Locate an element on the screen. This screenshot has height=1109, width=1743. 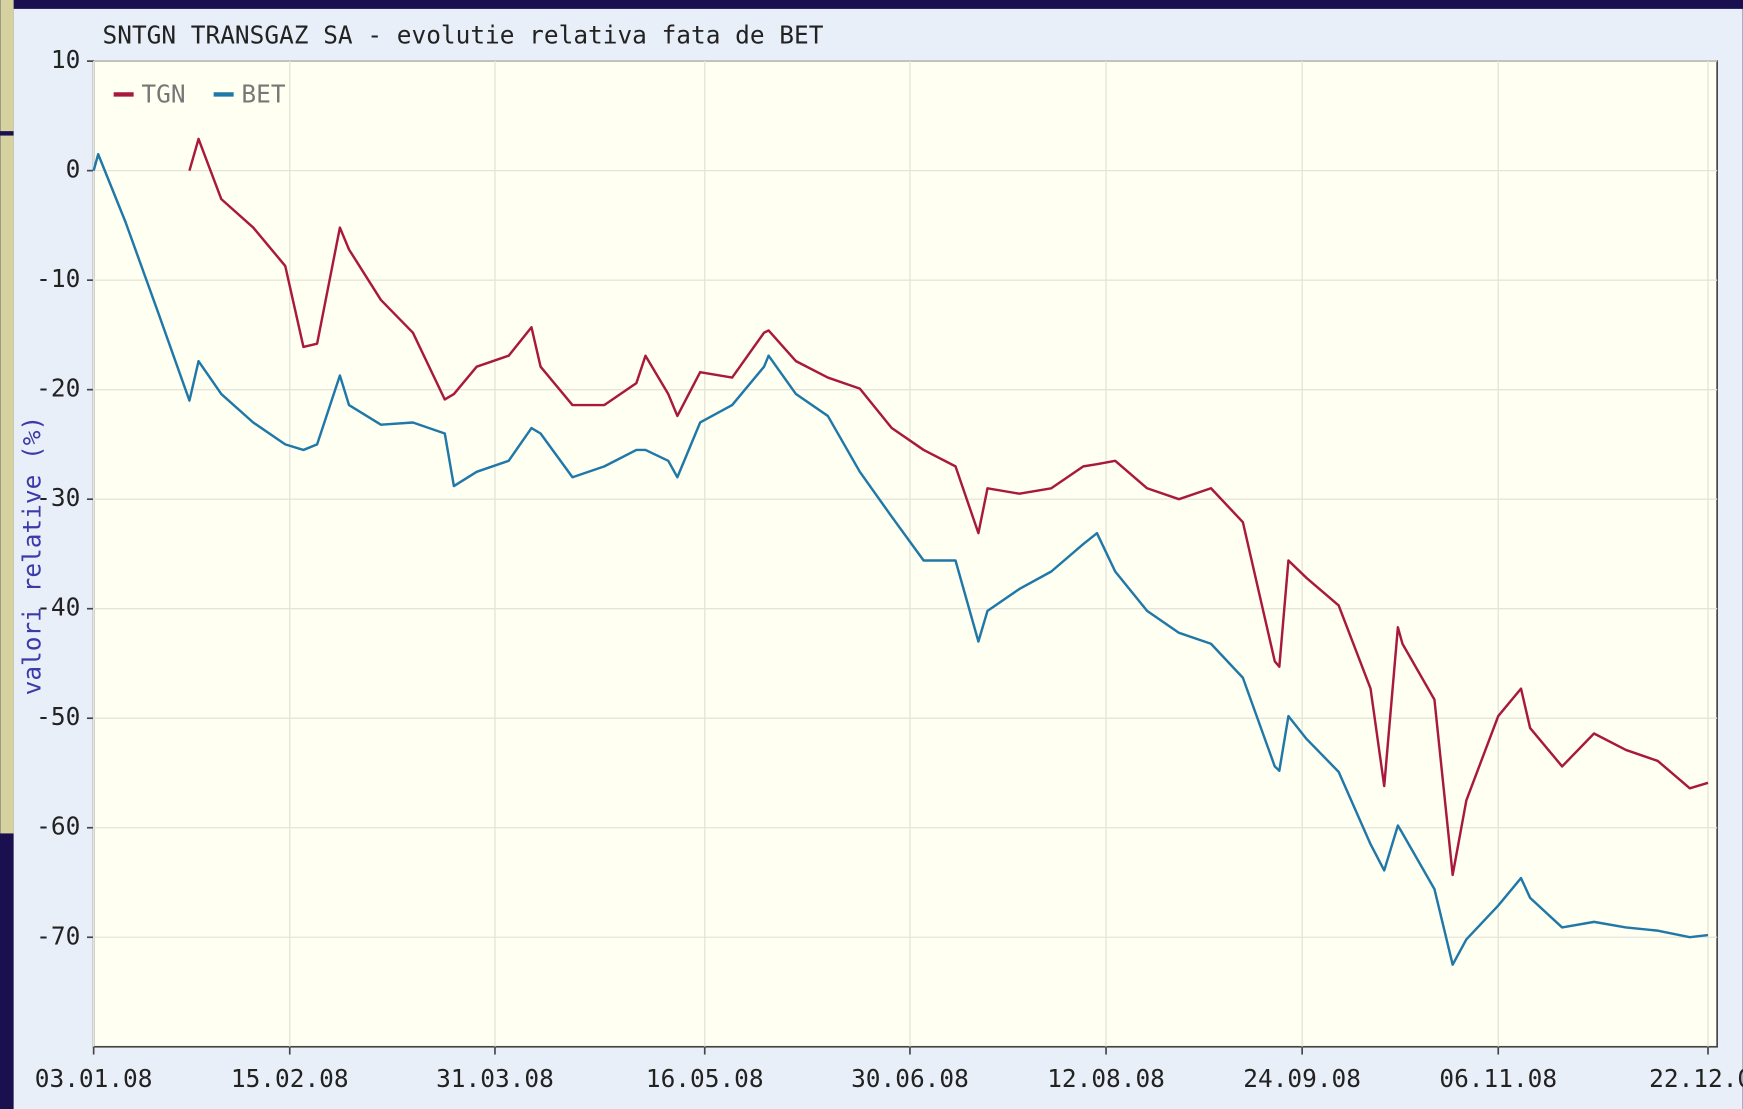
y-tick-label: 0 is located at coordinates (73, 169).